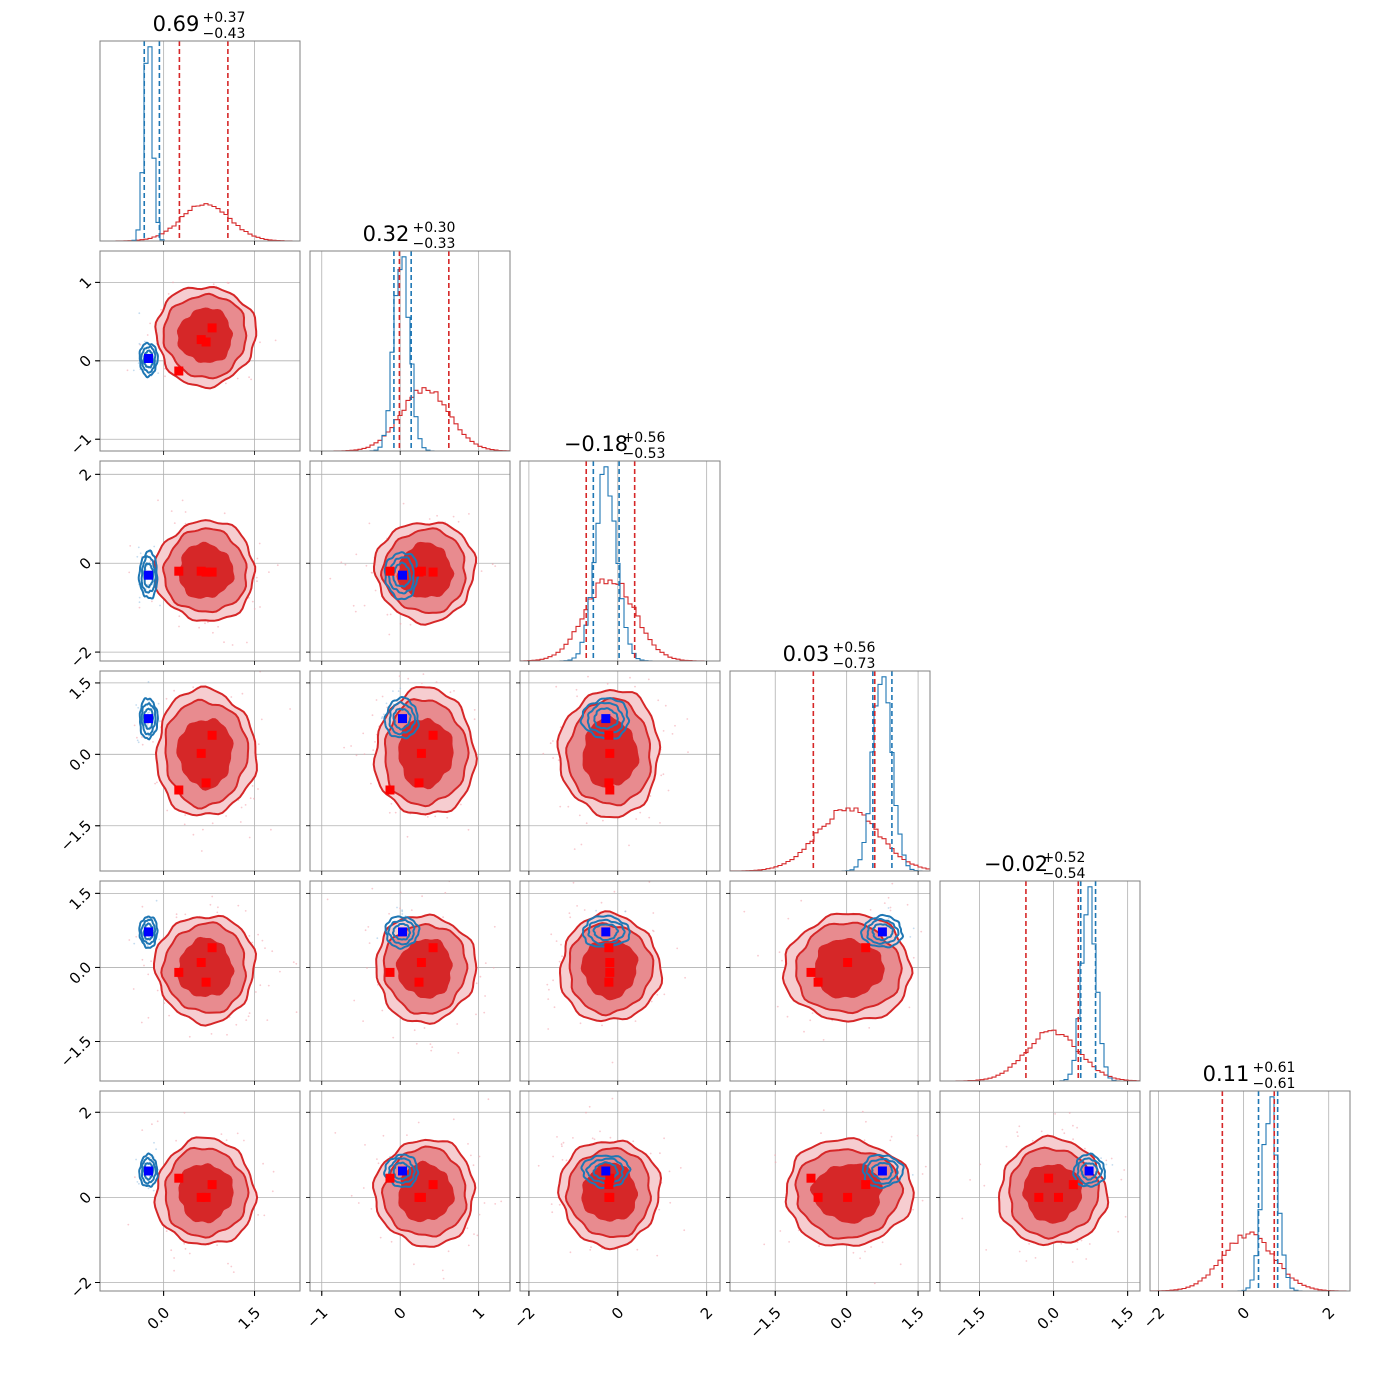  What do you see at coordinates (524, 1318) in the screenshot?
I see `x-tick-label: −2` at bounding box center [524, 1318].